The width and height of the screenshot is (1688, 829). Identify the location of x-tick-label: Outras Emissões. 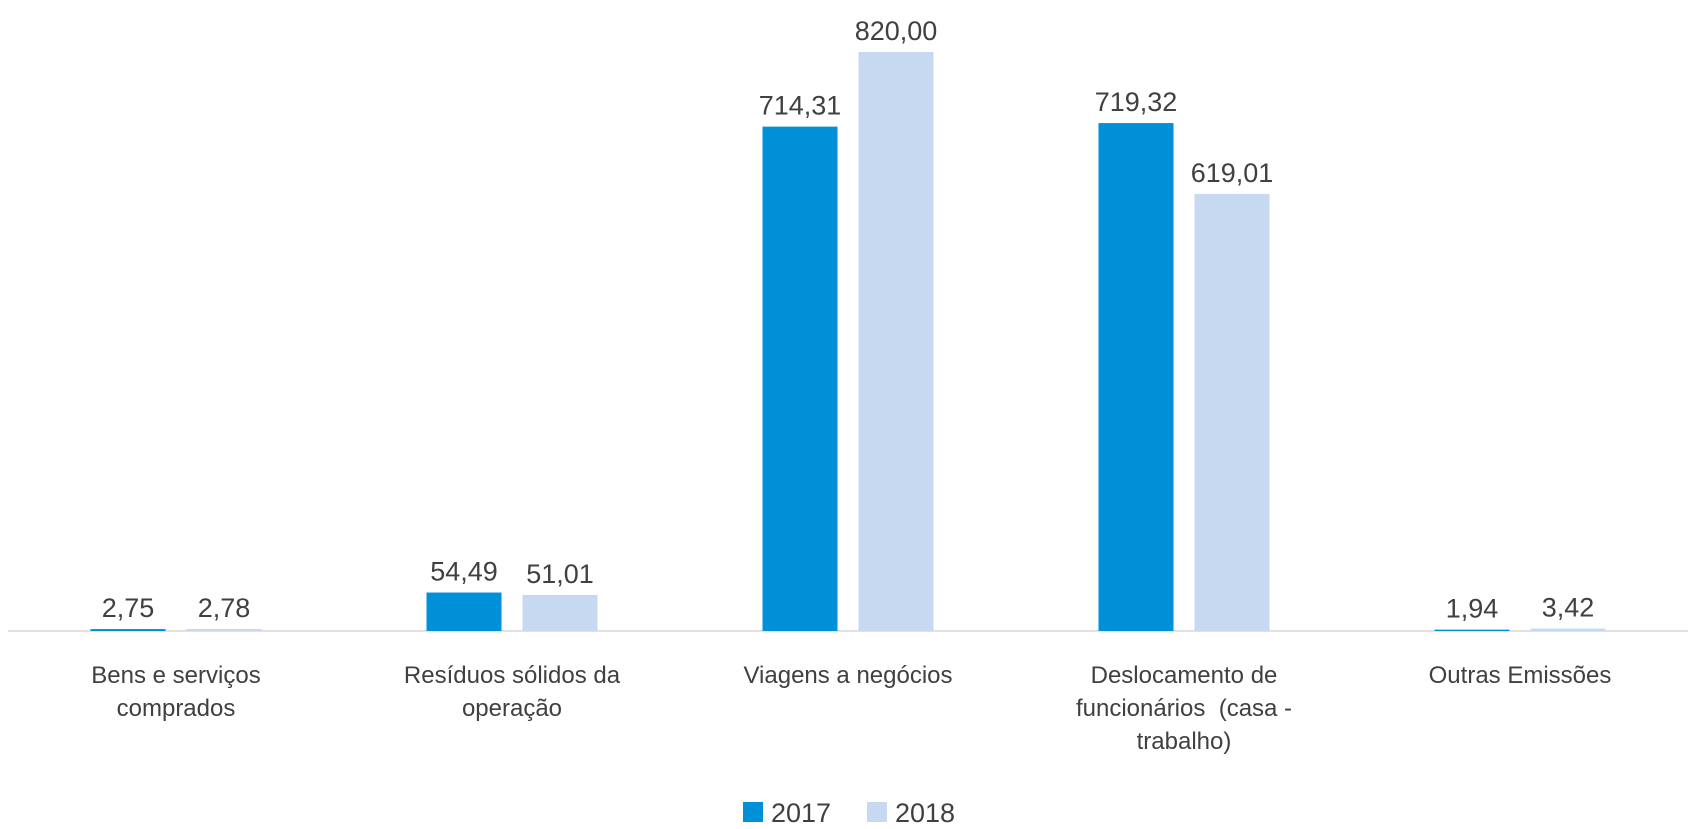
(1520, 675).